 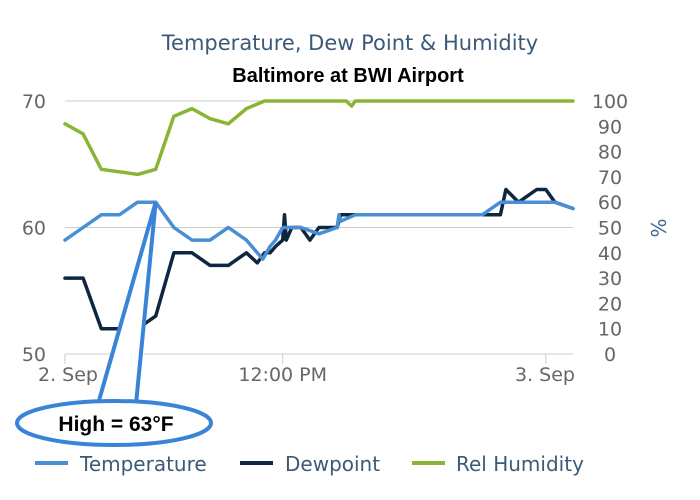 I want to click on y-right-tick-label: 60, so click(x=610, y=203).